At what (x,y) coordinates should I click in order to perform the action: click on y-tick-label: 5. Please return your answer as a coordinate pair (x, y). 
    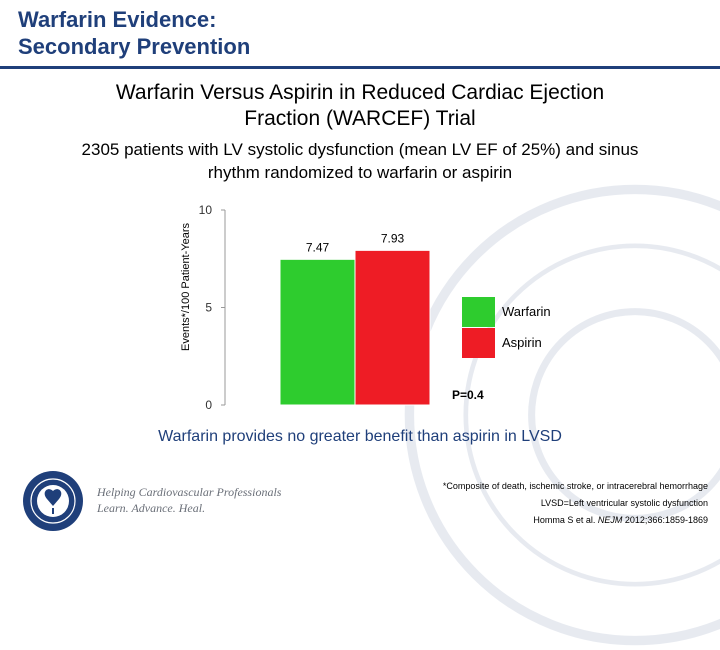
    Looking at the image, I should click on (208, 308).